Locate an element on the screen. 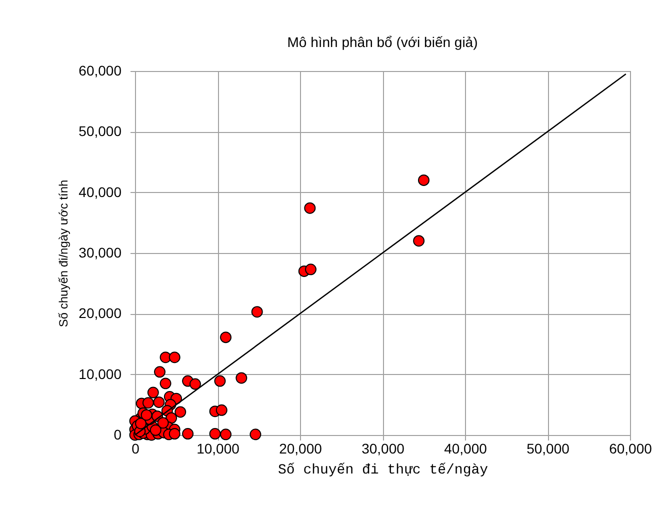  y-axis-title: Số chuyến đi/ngày ước tính is located at coordinates (63, 254).